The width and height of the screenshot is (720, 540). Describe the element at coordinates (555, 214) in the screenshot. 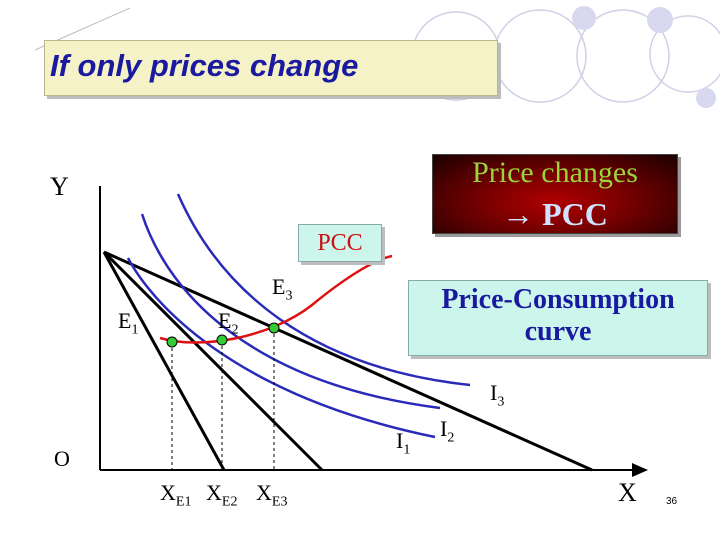

I see `price-changes-line2: → PCC` at that location.